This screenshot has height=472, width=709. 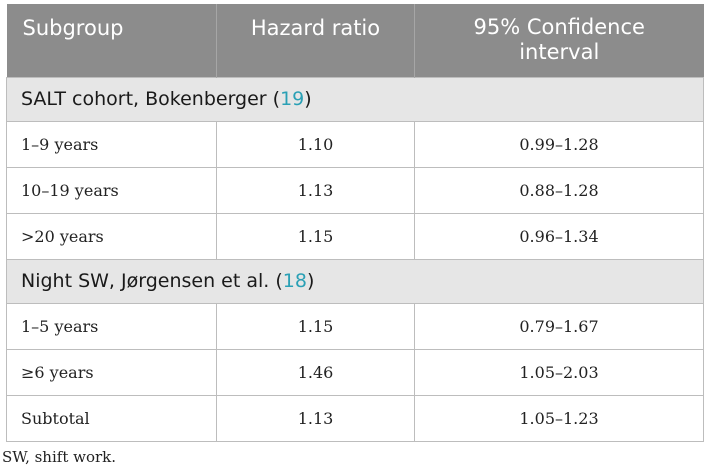 What do you see at coordinates (152, 281) in the screenshot?
I see `section-title-text: Night SW, Jørgensen et al. (` at bounding box center [152, 281].